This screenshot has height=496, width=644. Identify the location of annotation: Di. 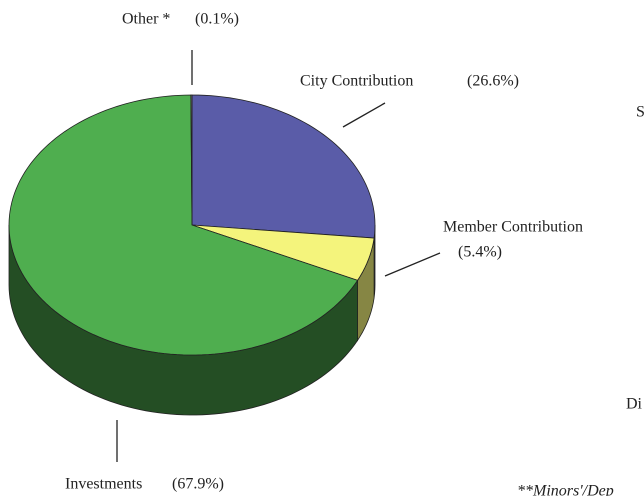
(634, 404).